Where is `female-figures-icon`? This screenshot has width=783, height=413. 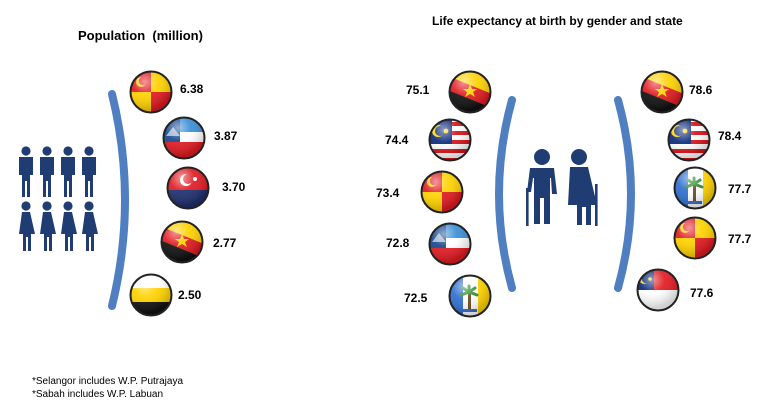 female-figures-icon is located at coordinates (61, 229).